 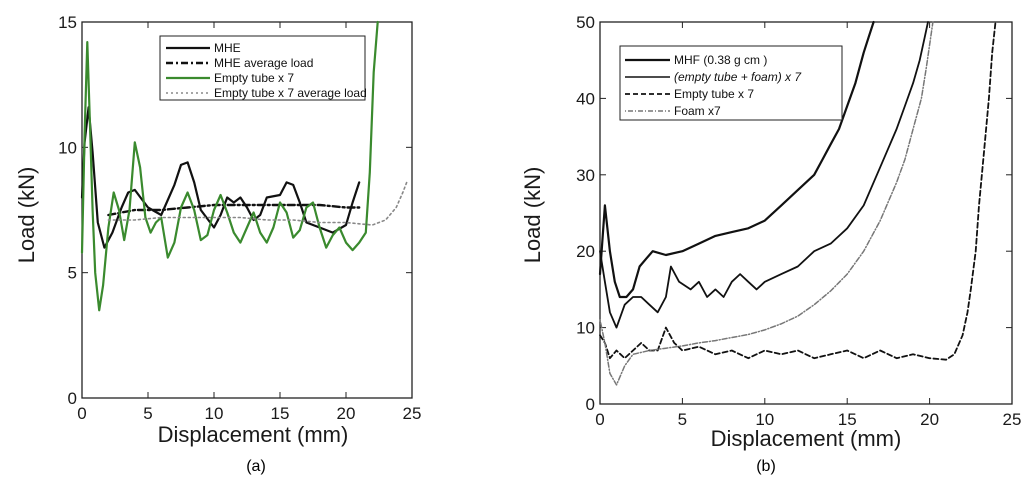 I want to click on legend-box-a, so click(x=262, y=68).